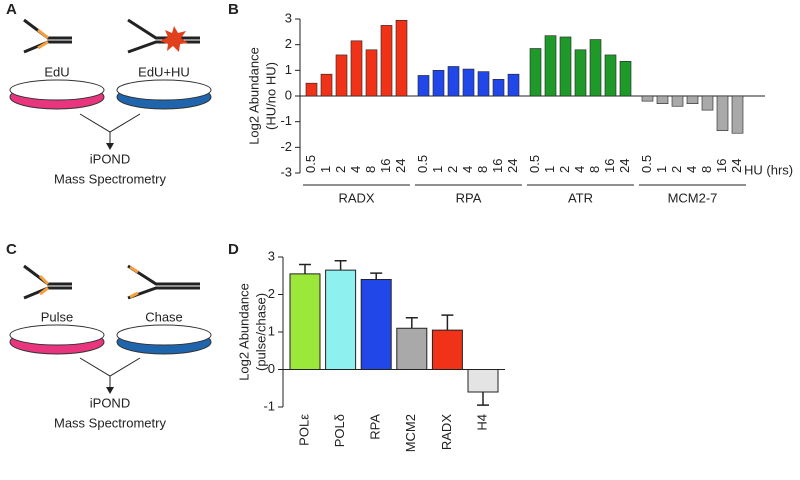 The height and width of the screenshot is (480, 800). I want to click on y-tick-label: -3, so click(286, 171).